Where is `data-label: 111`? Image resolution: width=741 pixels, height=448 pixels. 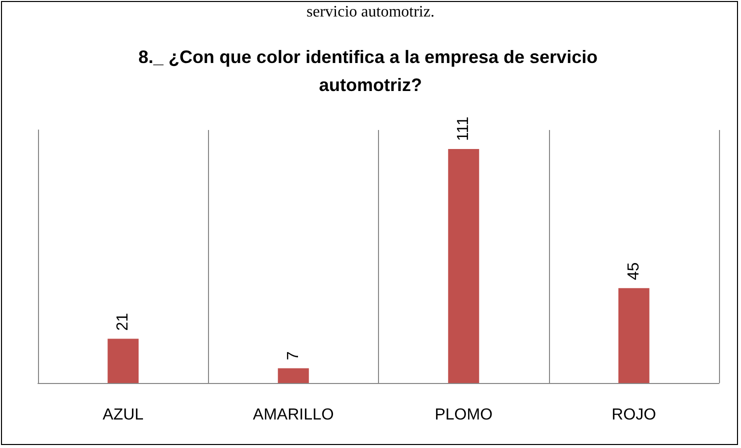
data-label: 111 is located at coordinates (463, 128).